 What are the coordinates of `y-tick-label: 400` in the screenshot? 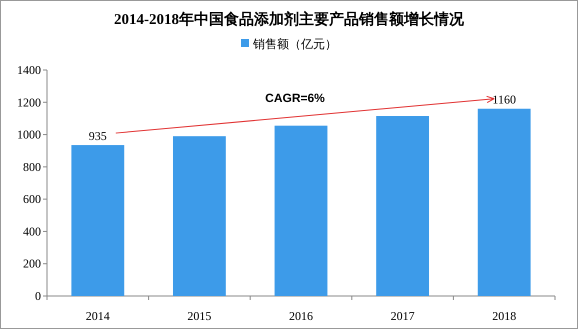 It's located at (32, 231).